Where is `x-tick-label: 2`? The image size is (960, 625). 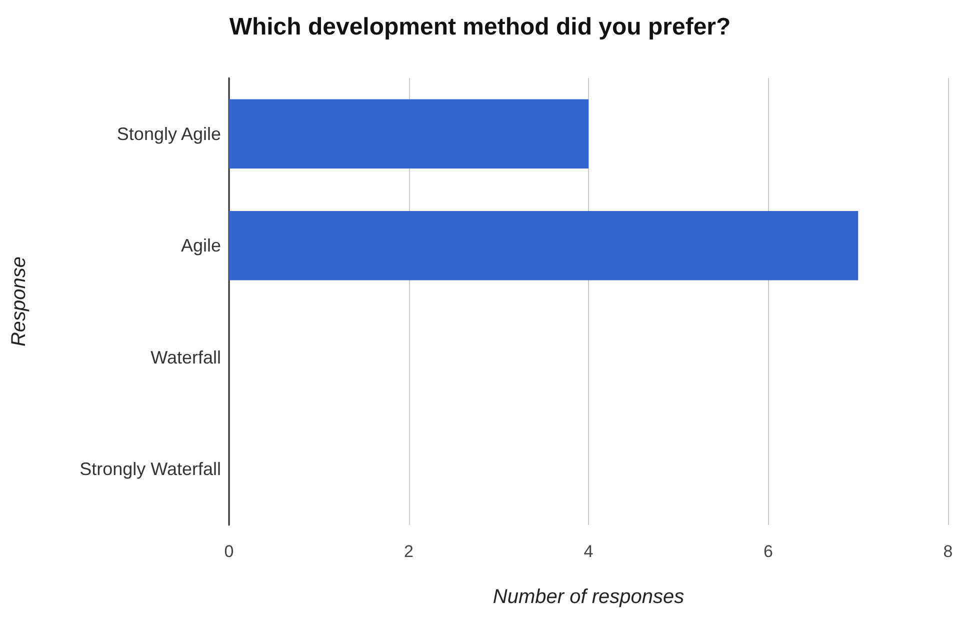
x-tick-label: 2 is located at coordinates (409, 551).